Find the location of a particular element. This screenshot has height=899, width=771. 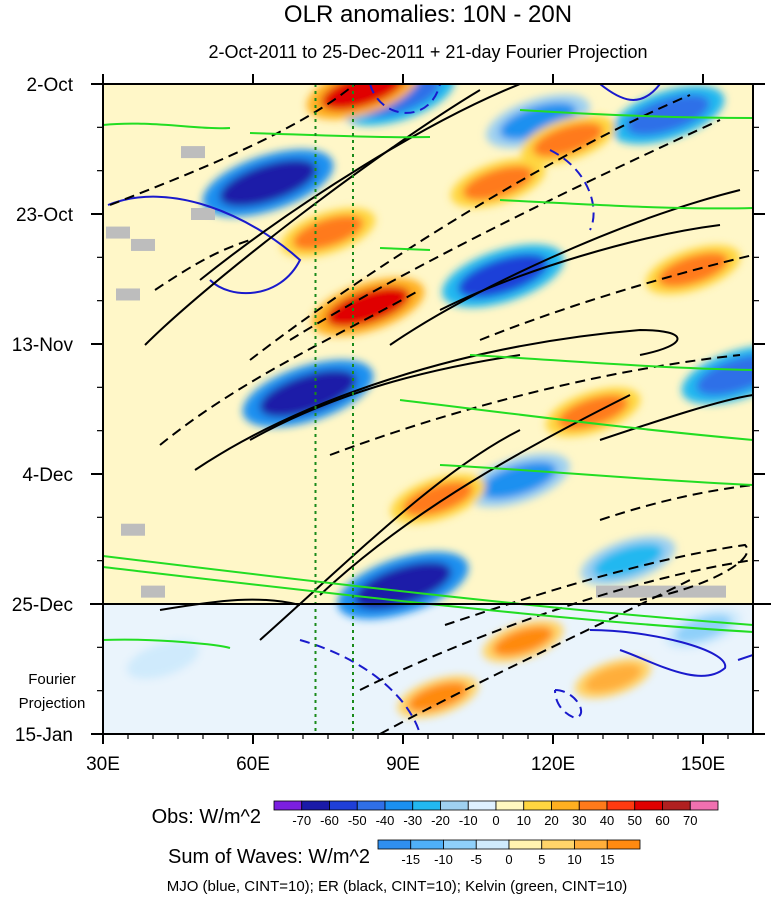

obs-colorbar-tick: 30 is located at coordinates (579, 820).